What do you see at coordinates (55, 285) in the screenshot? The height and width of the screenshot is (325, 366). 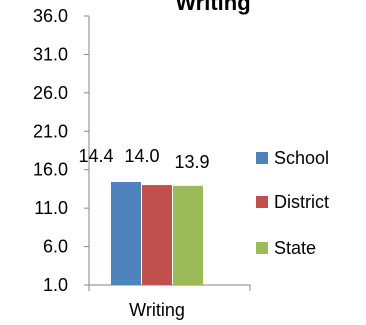 I see `y-tick-label: 1.0` at bounding box center [55, 285].